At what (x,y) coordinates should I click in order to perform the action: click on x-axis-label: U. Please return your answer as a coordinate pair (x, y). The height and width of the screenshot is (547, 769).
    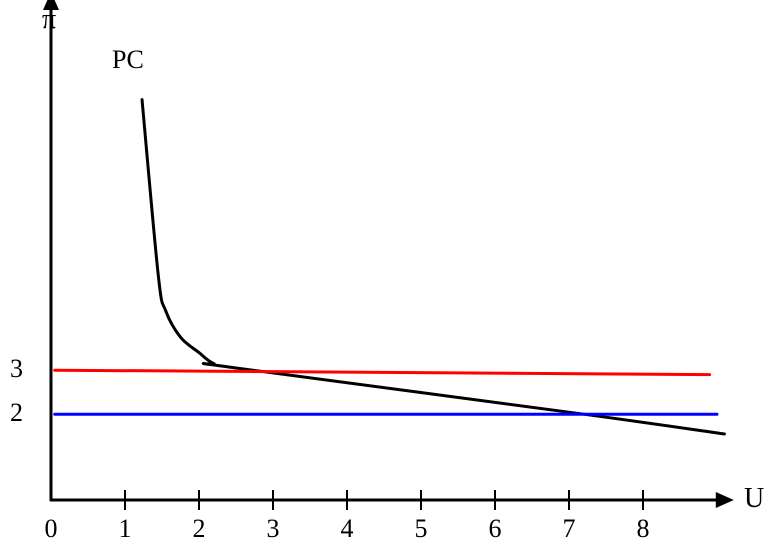
    Looking at the image, I should click on (754, 498).